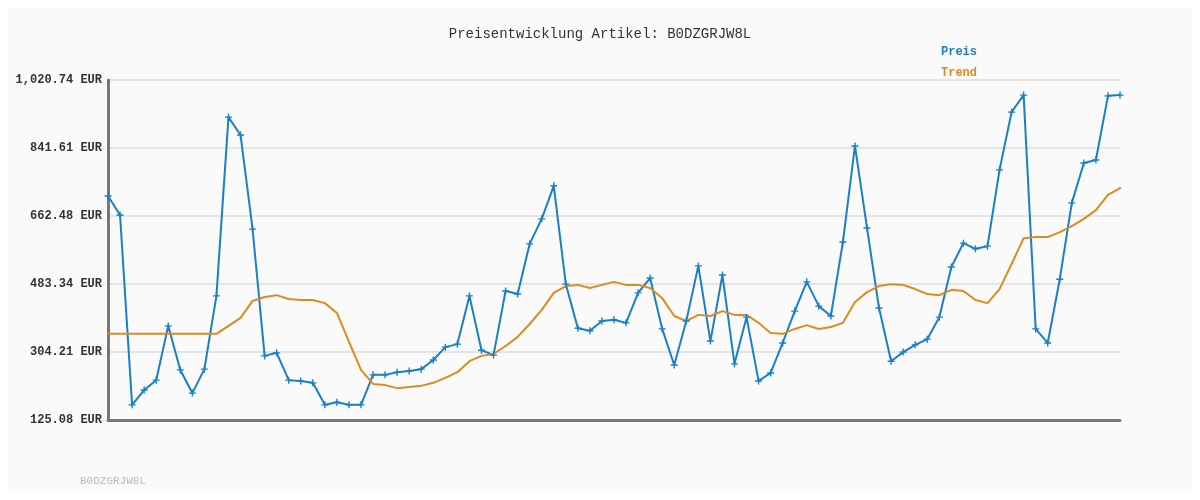 The width and height of the screenshot is (1200, 500). I want to click on chart-title: Preisentwicklung Artikel: B0DZGRJW8L, so click(600, 34).